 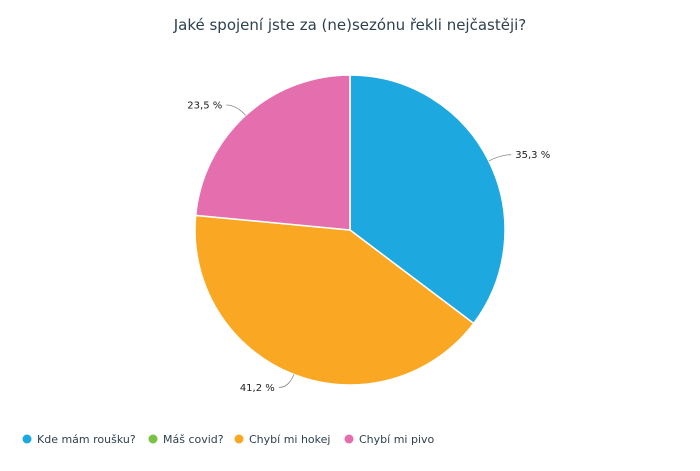 I want to click on legend-item-mas-covid: Máš covid?, so click(x=186, y=439).